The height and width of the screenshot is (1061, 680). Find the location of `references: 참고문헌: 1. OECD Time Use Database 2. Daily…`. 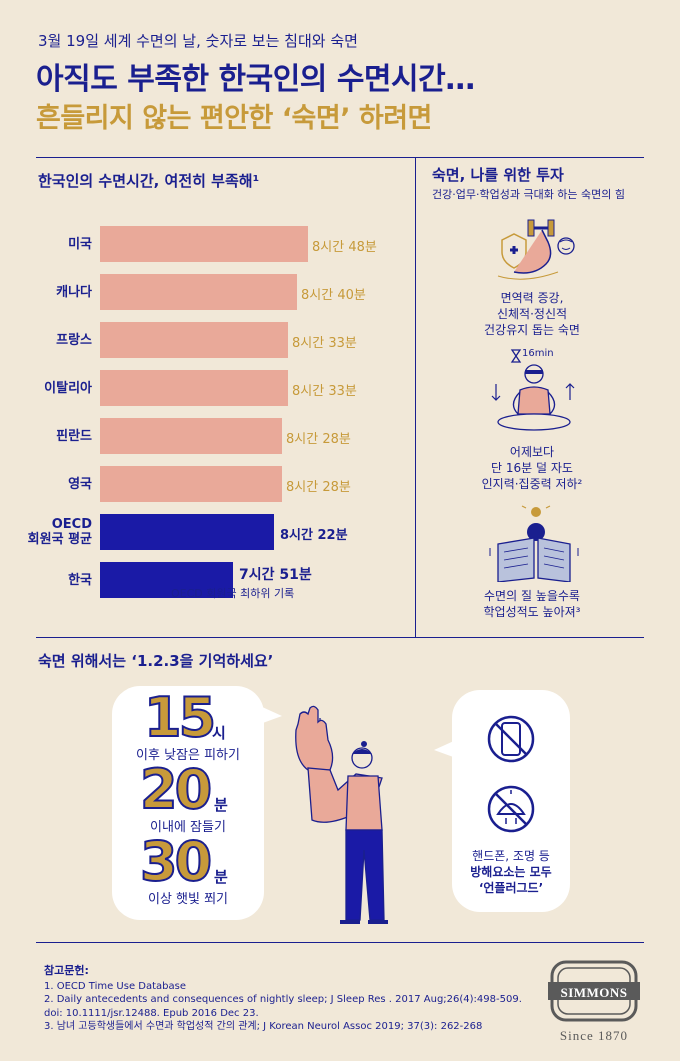

references: 참고문헌: 1. OECD Time Use Database 2. Daily… is located at coordinates (284, 999).